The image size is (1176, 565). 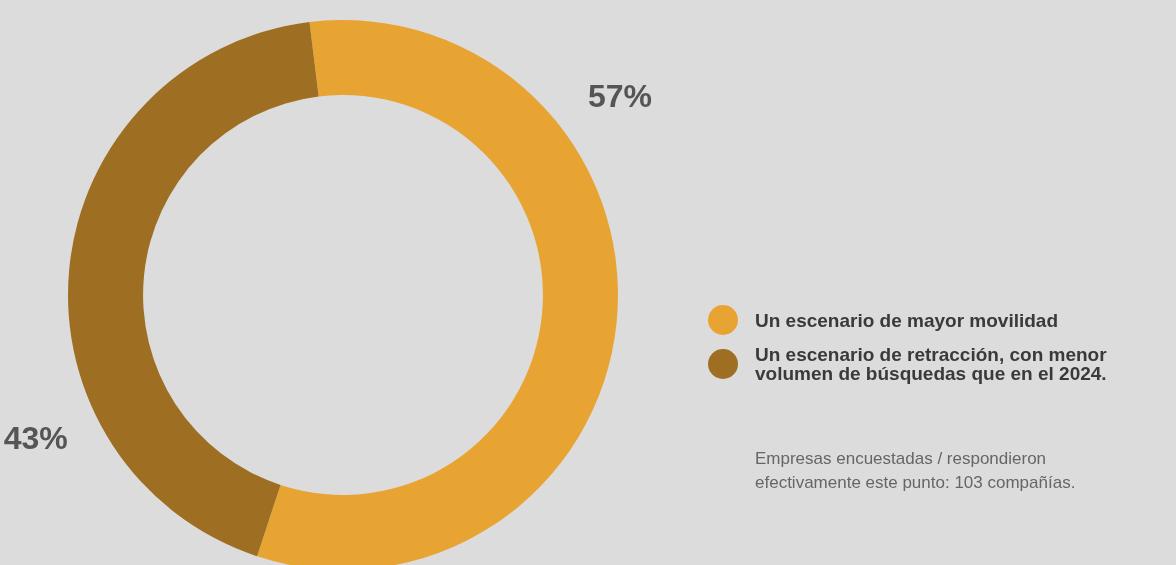 I want to click on data-label: 57%, so click(x=620, y=95).